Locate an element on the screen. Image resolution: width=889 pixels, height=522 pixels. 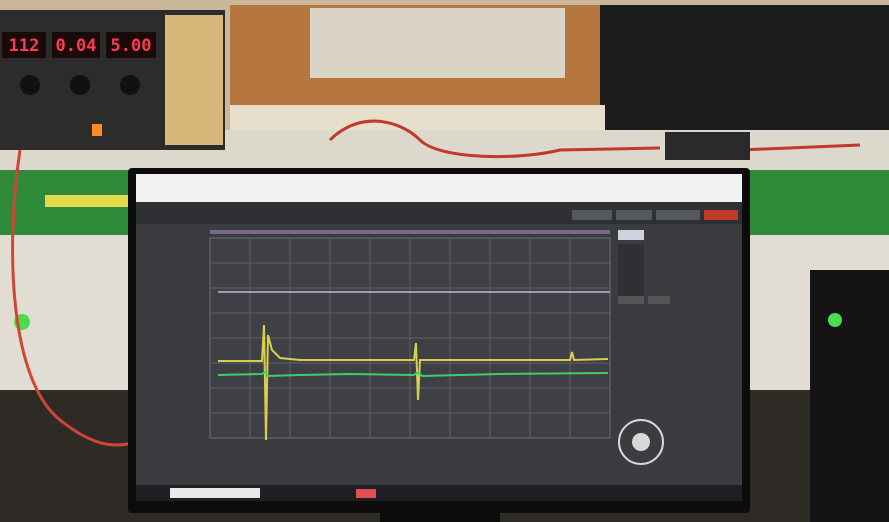
trace-green is located at coordinates (413, 374).